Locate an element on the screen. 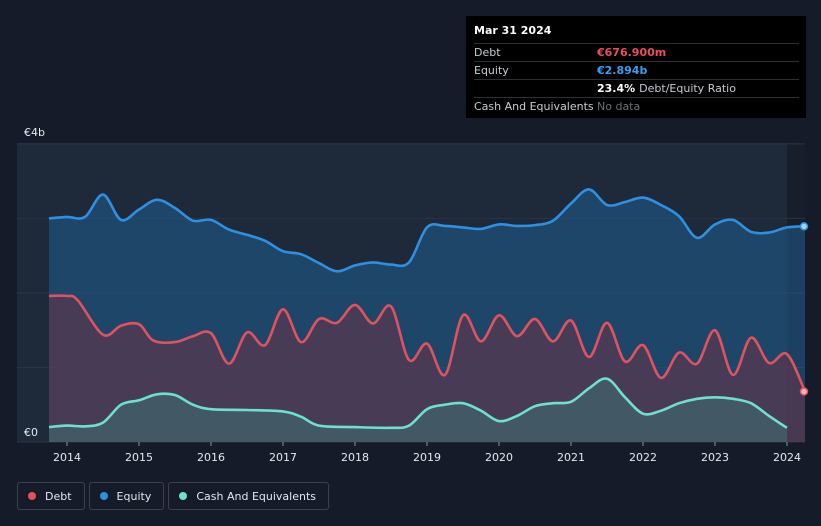 This screenshot has width=821, height=526. tooltip-date: Mar 31 2024 is located at coordinates (513, 30).